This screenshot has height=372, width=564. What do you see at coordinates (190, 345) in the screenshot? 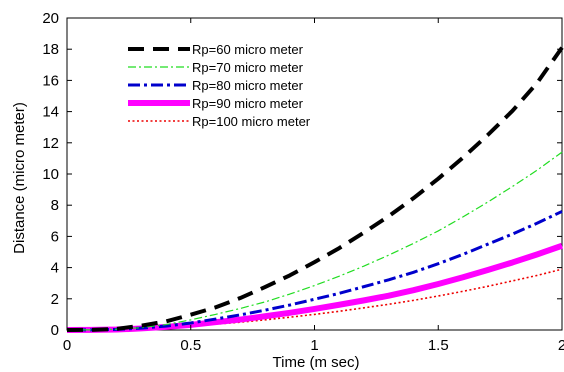
I see `x-tick-label: 0.5` at bounding box center [190, 345].